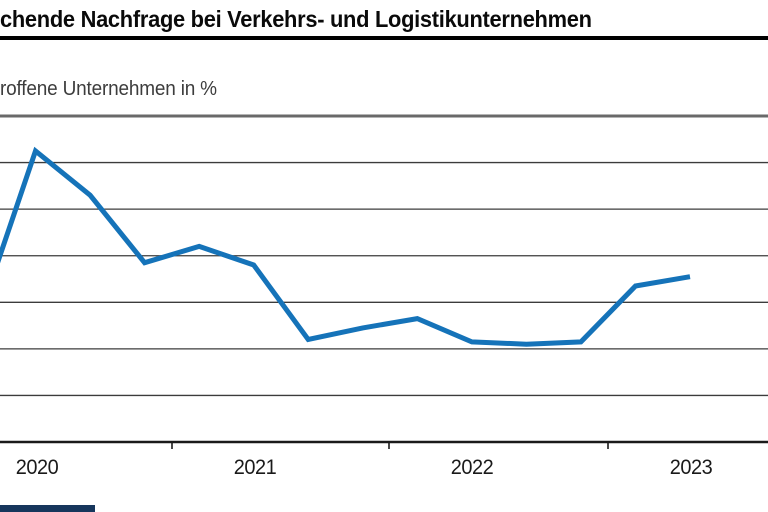 The width and height of the screenshot is (768, 512). I want to click on x-tick-label-2021: 2021, so click(255, 467).